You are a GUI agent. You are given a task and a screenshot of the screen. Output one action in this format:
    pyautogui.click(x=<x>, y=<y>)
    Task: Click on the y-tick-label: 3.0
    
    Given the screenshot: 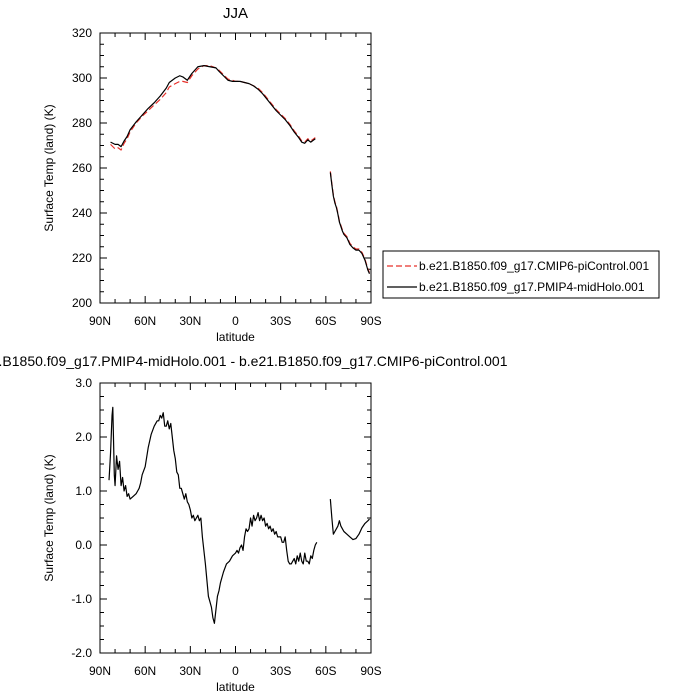 What is the action you would take?
    pyautogui.click(x=83, y=383)
    